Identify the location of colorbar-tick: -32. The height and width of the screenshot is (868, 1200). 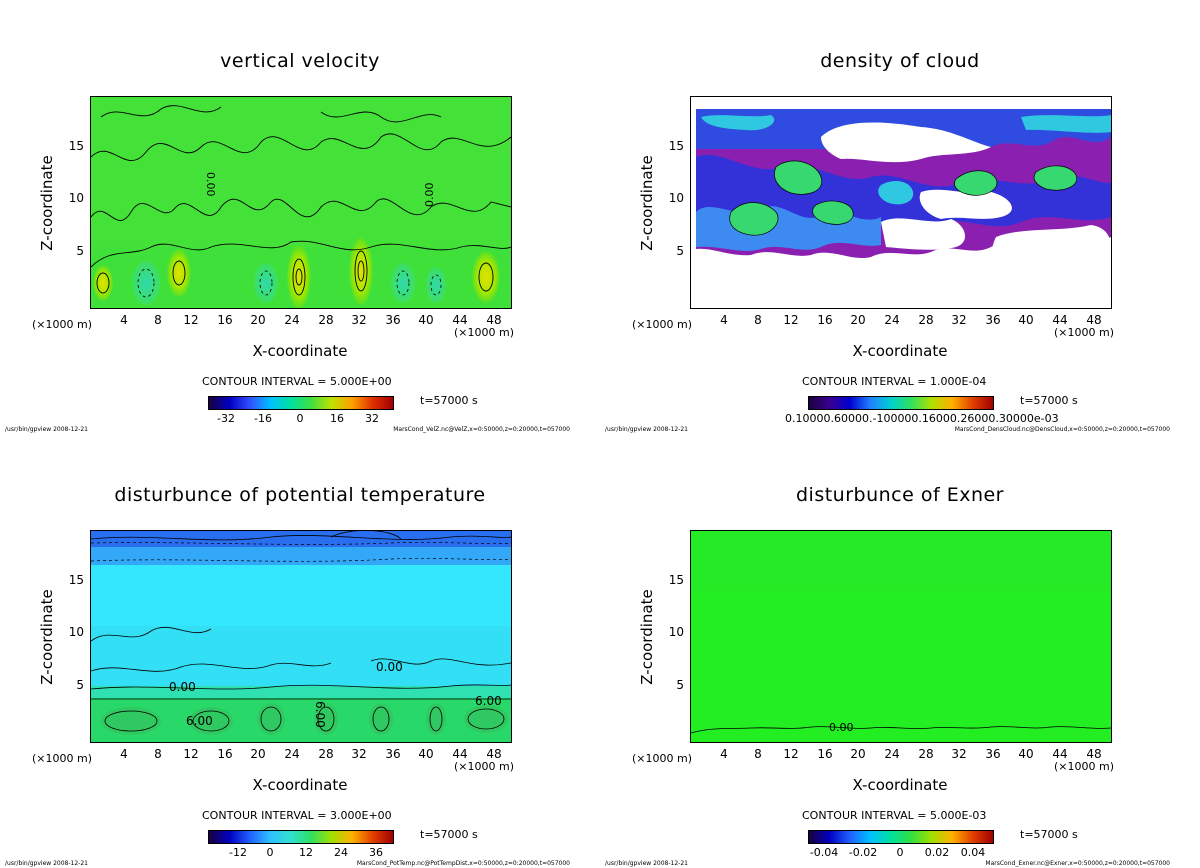
(226, 418).